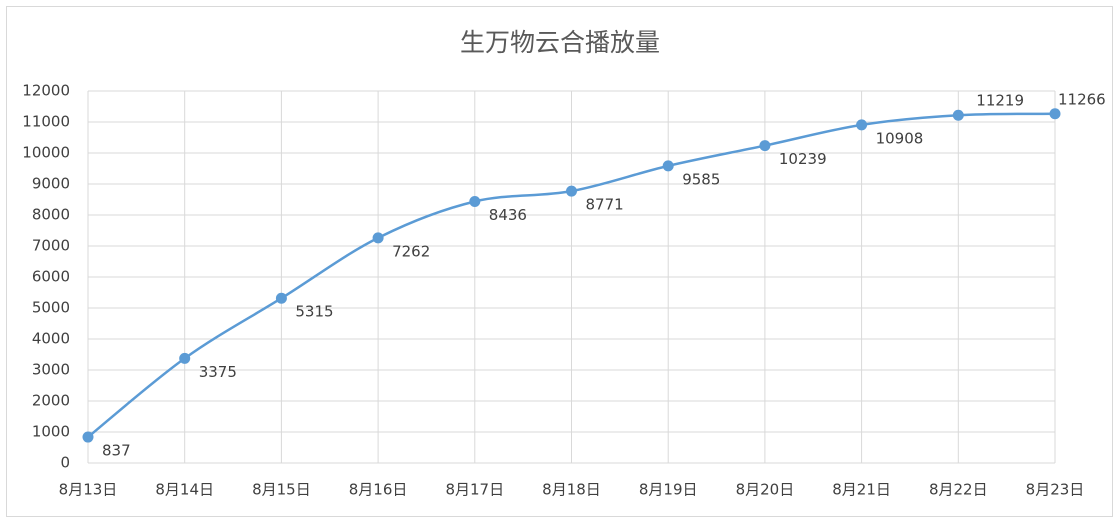 The image size is (1120, 522). Describe the element at coordinates (1082, 99) in the screenshot. I see `data-label: 11266` at that location.